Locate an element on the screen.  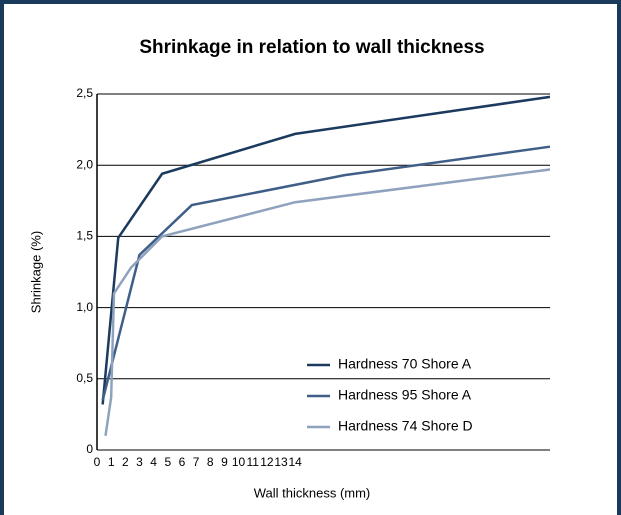
y-tick-label: 0,5 is located at coordinates (84, 378).